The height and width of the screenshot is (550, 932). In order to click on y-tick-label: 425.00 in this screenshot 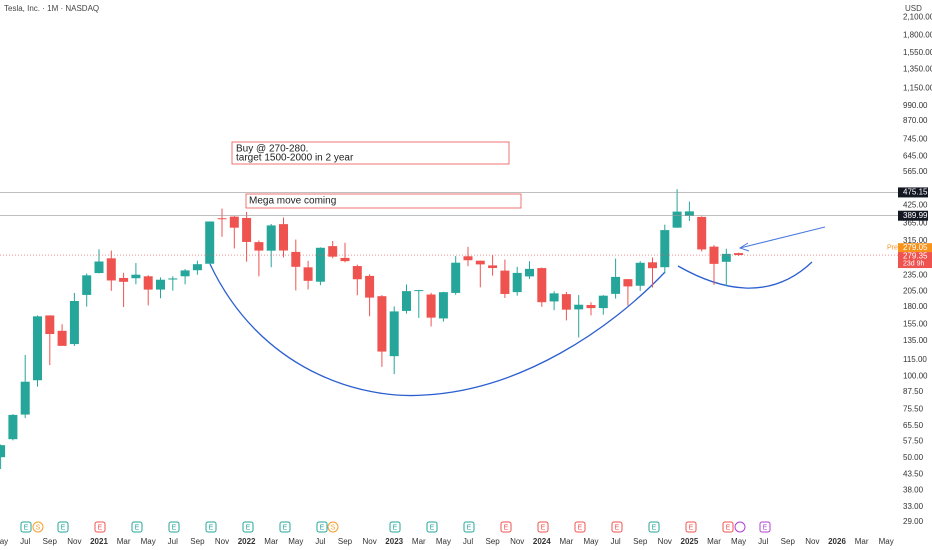, I will do `click(915, 205)`.